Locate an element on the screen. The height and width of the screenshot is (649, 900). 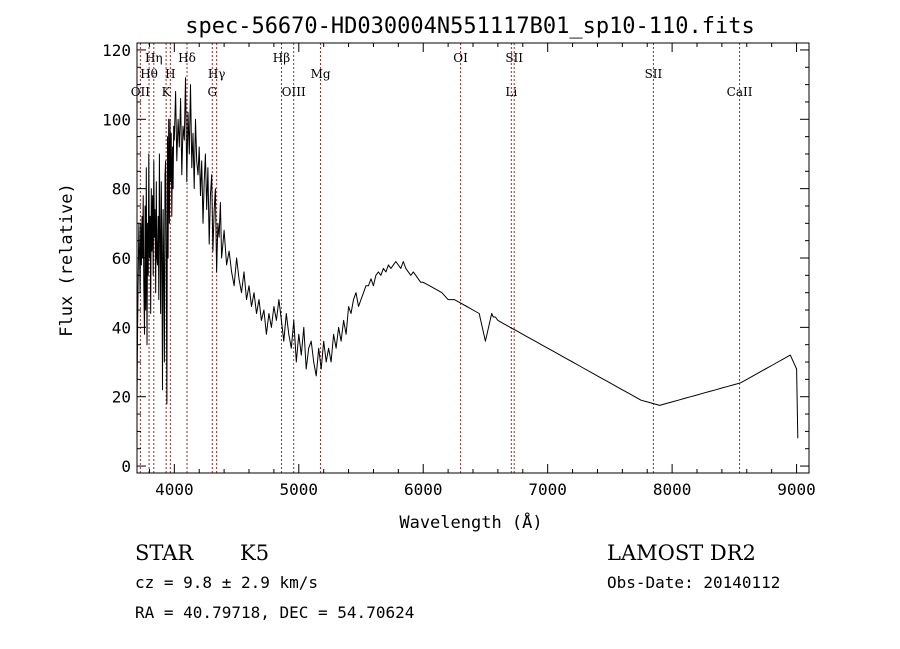
y-tick-label-6: 120 is located at coordinates (116, 50).